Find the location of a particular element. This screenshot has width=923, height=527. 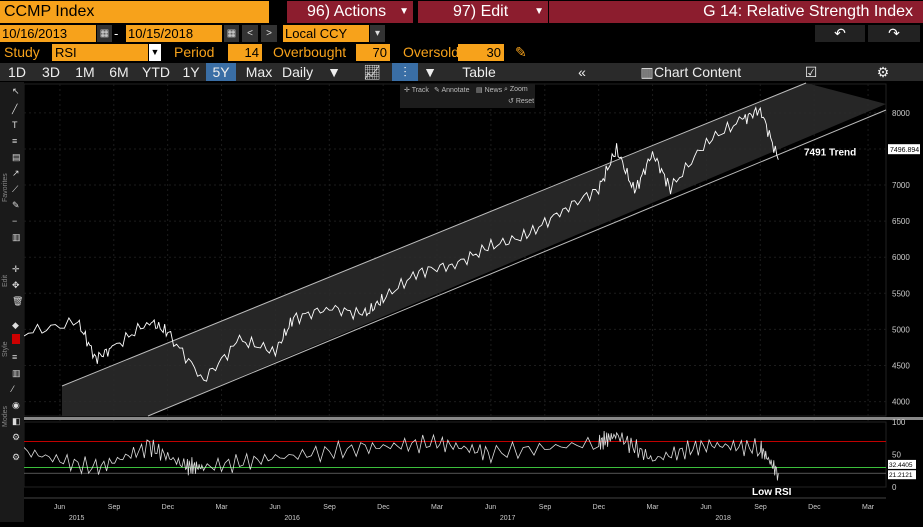

channel-tool-icon: ▤ is located at coordinates (16, 157).